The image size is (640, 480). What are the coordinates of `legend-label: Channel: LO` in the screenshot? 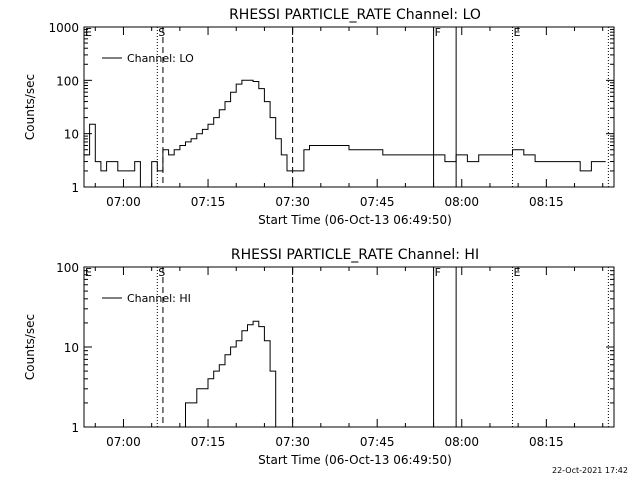 It's located at (160, 58).